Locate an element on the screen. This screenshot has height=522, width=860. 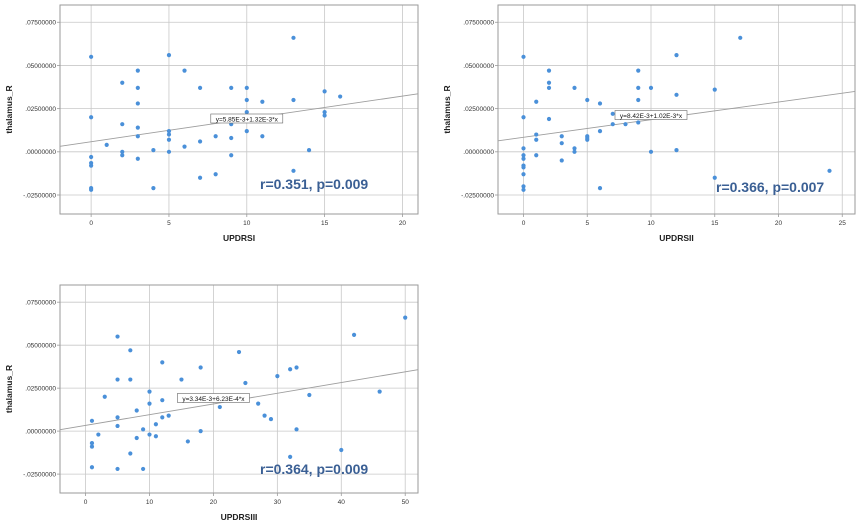
y-tick-label: -.02500000 is located at coordinates (39, 474).